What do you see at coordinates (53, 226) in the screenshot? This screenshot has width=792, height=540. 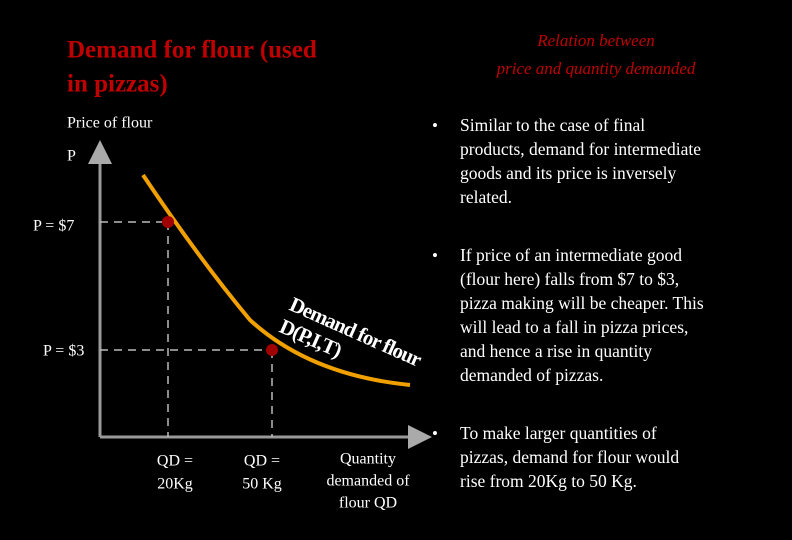 I see `price-label: P = $7` at bounding box center [53, 226].